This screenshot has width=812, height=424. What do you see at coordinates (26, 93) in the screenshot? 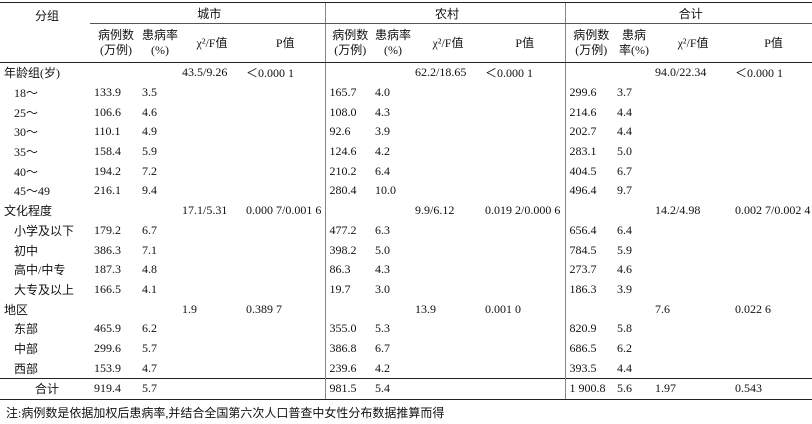
I see `row-label: 18～` at bounding box center [26, 93].